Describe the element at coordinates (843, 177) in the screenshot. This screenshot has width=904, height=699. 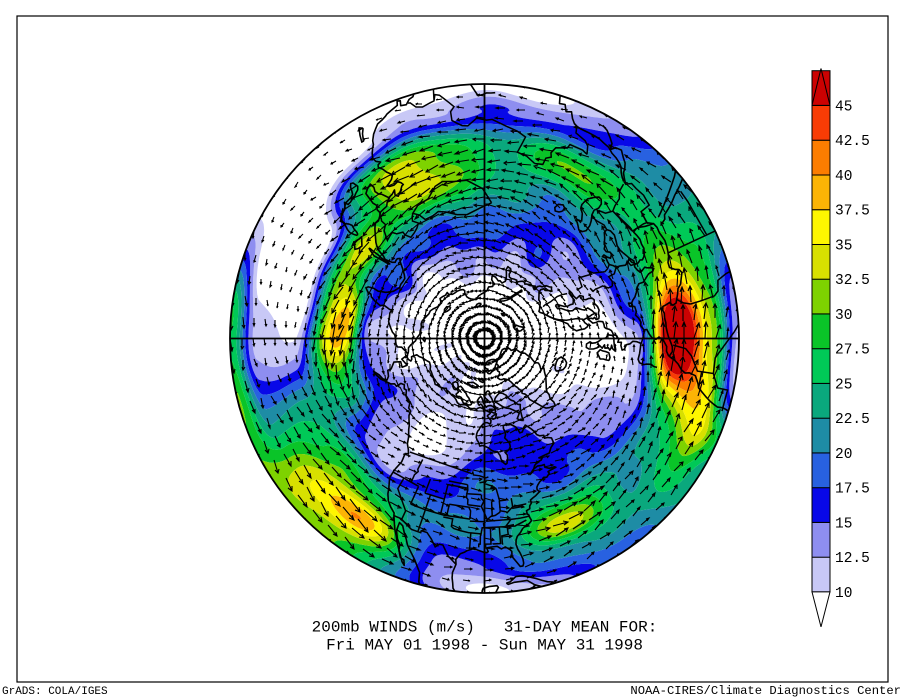
I see `svg-text: 40` at that location.